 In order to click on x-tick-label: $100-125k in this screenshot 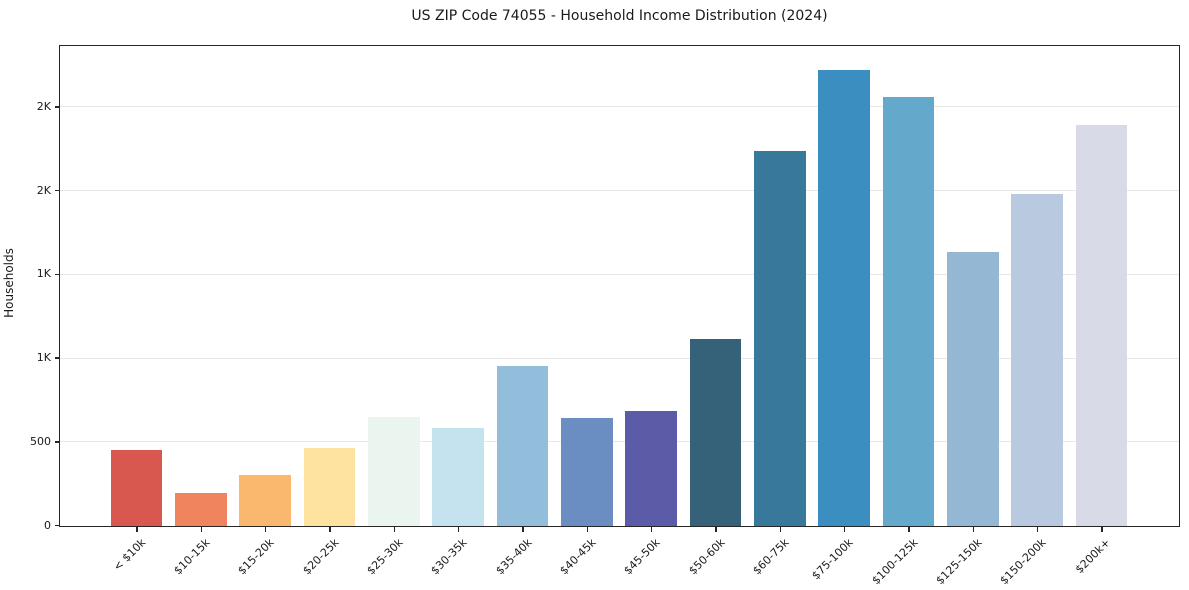, I will do `click(895, 562)`.